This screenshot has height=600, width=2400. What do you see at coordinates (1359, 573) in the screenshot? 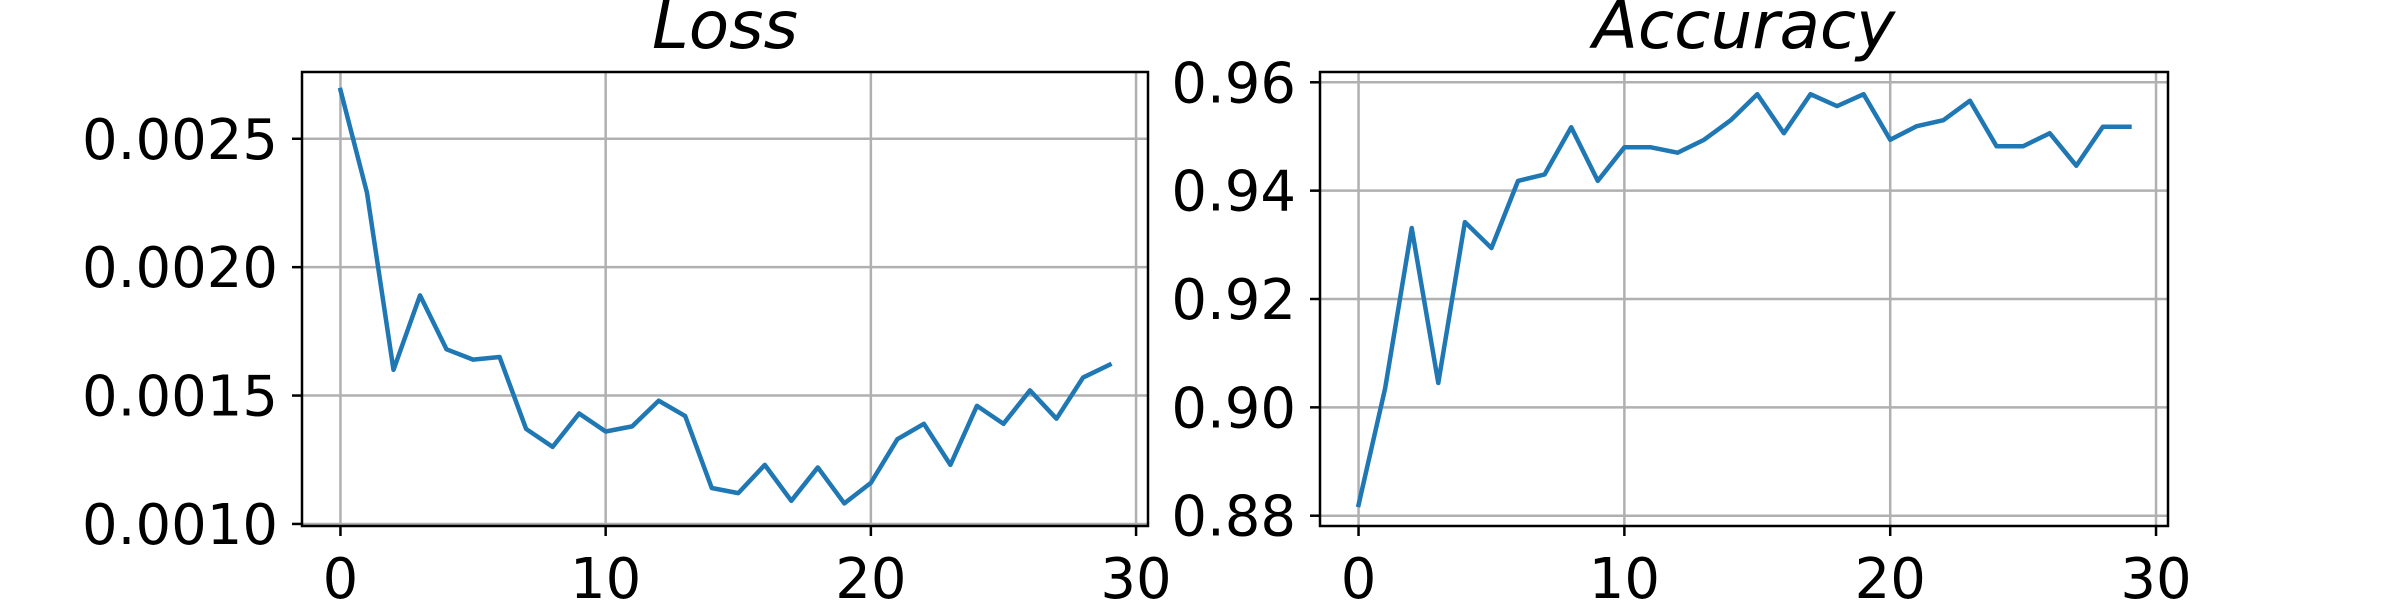
I see `accuracy-x-tick-label: 0` at bounding box center [1359, 573].